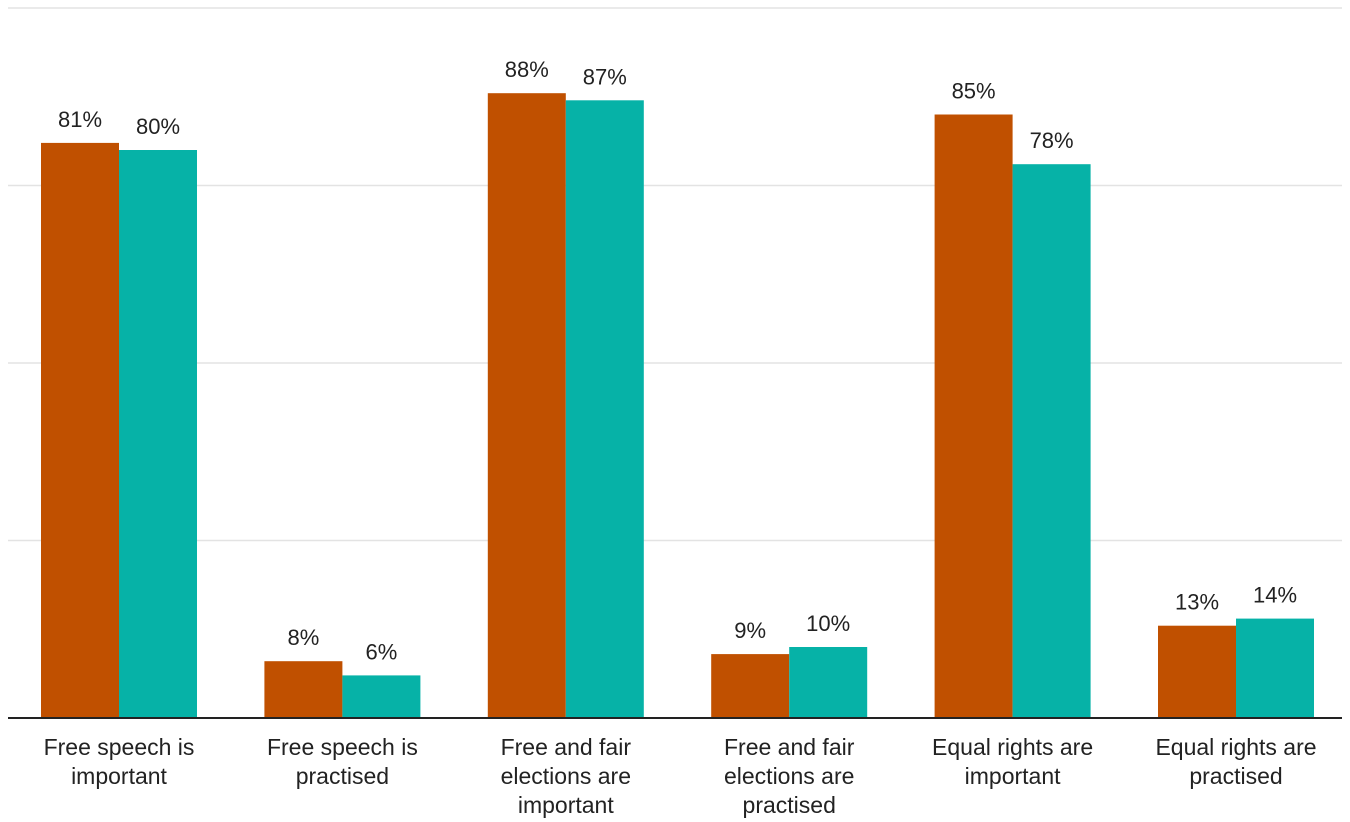 This screenshot has width=1350, height=822. What do you see at coordinates (158, 126) in the screenshot?
I see `data-label-series2-cat1: 80%` at bounding box center [158, 126].